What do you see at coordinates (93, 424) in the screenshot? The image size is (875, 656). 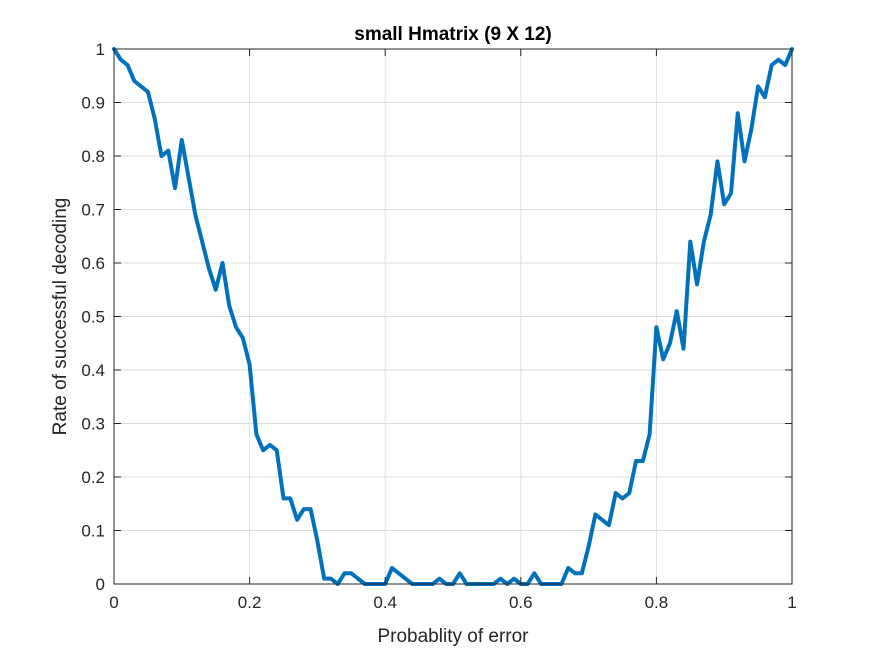 I see `y-tick-label: 0.3` at bounding box center [93, 424].